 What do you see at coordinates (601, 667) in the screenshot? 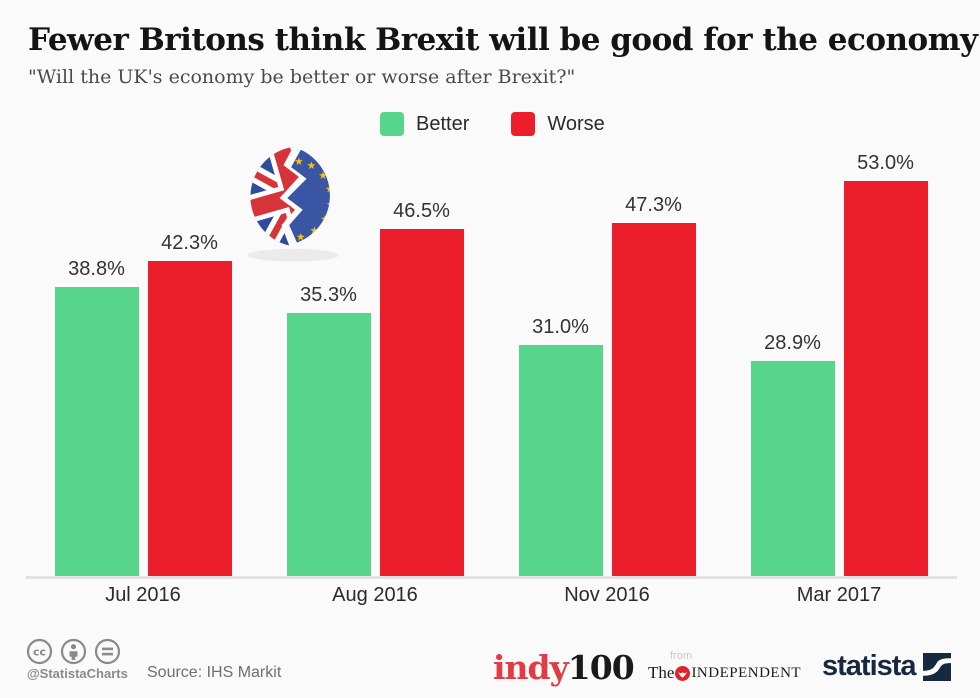
I see `indy100-logo-100: 100` at bounding box center [601, 667].